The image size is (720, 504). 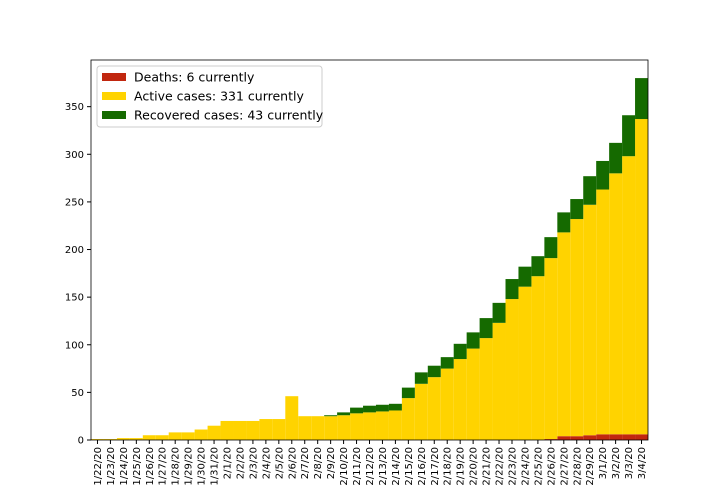 I want to click on x-tick-label: 3/4/20, so click(x=642, y=463).